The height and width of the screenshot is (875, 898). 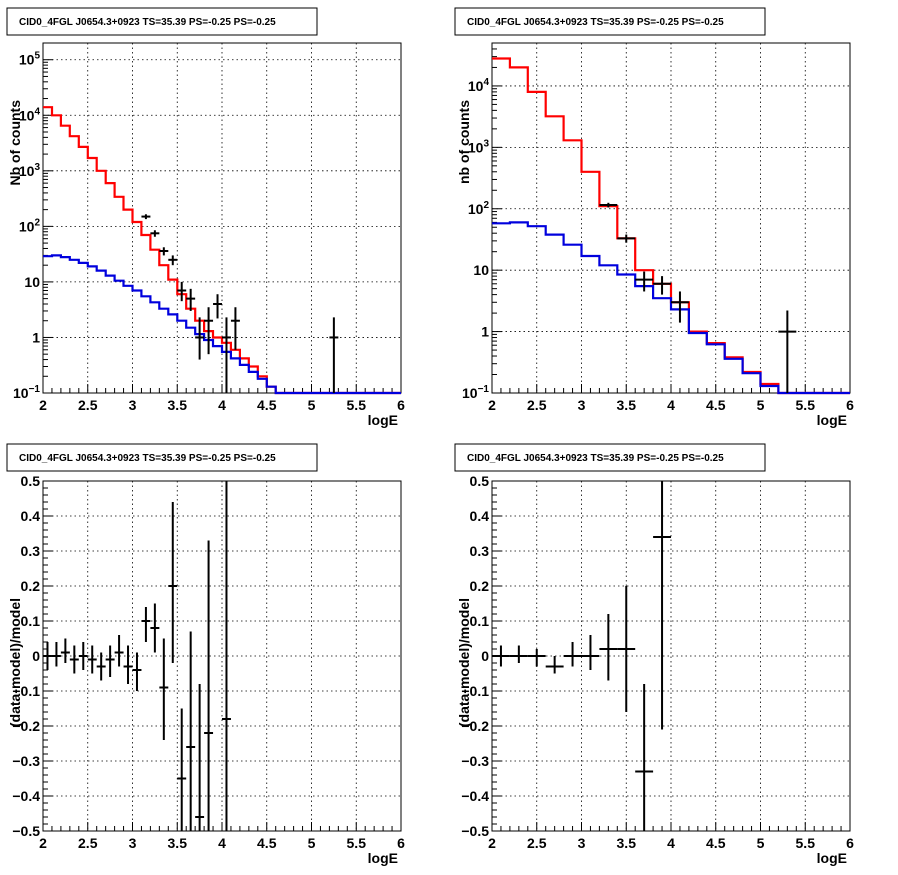 What do you see at coordinates (26, 392) in the screenshot?
I see `y-tick-label: 10⁻¹` at bounding box center [26, 392].